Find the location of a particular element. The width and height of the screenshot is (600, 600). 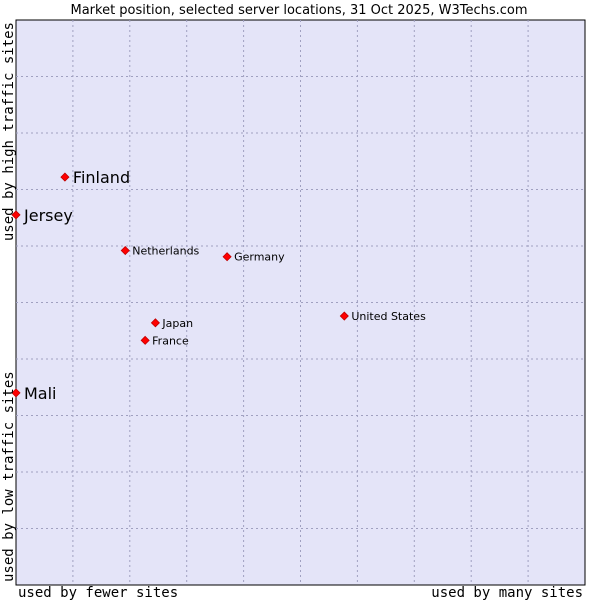

point-label-united-states: United States is located at coordinates (388, 316).